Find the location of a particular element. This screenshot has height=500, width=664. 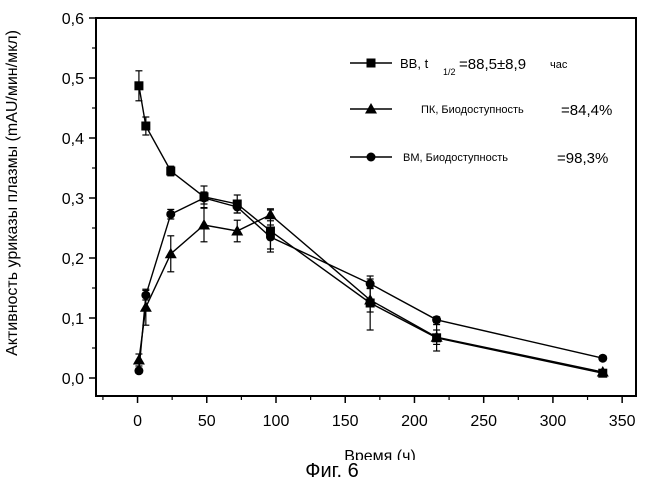

y-tick-label: 0,1 is located at coordinates (73, 319).